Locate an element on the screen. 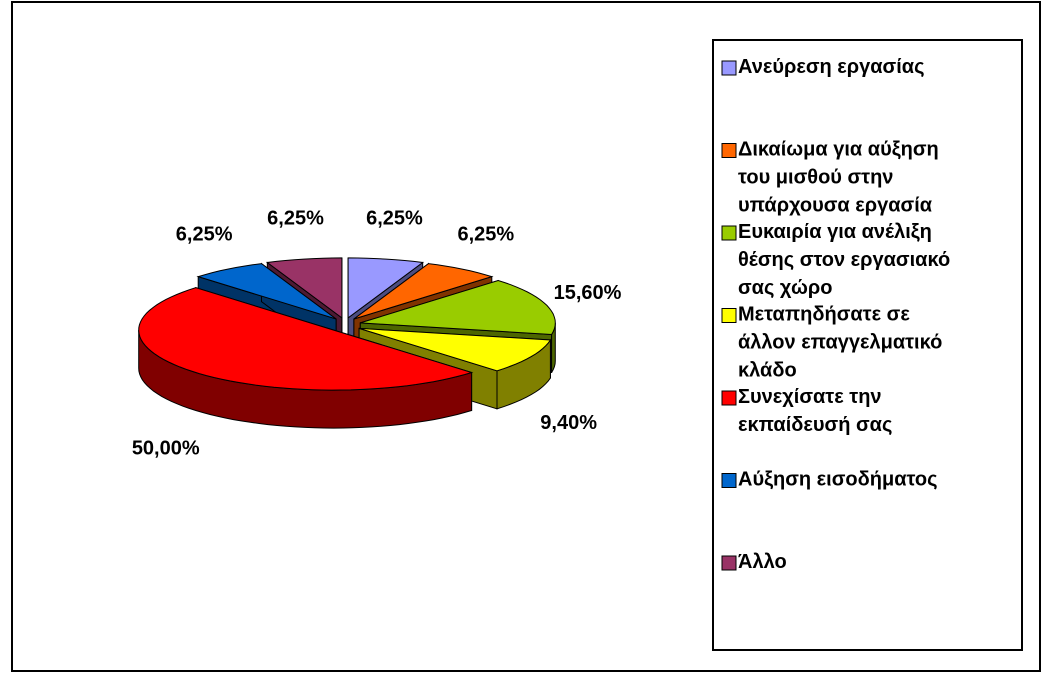 This screenshot has width=1043, height=674. data-label: 50,00% is located at coordinates (166, 449).